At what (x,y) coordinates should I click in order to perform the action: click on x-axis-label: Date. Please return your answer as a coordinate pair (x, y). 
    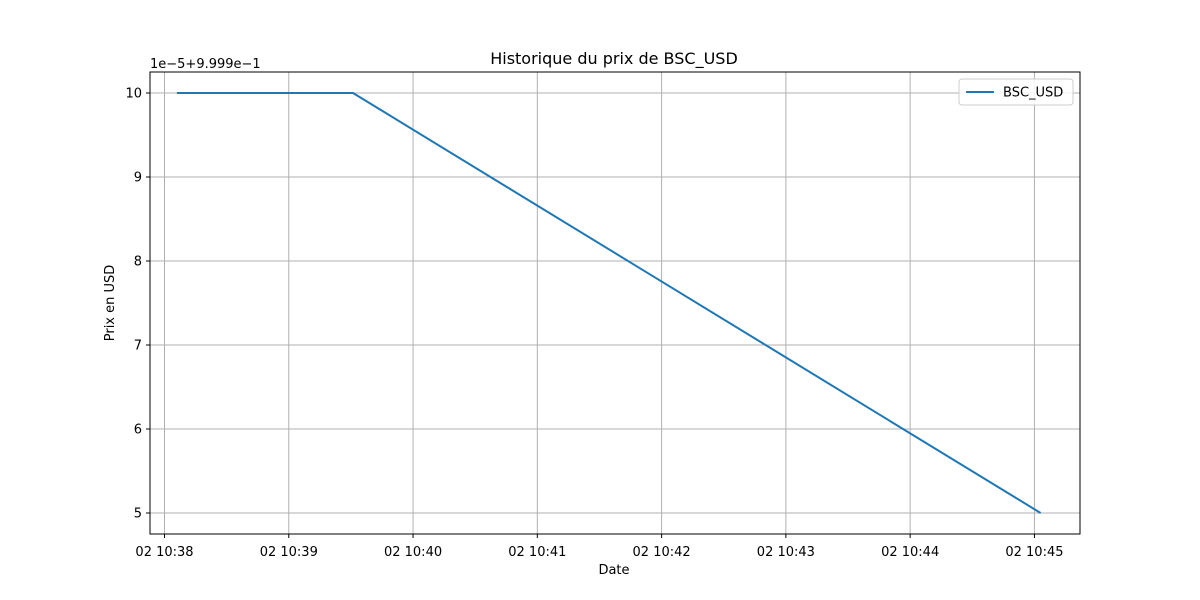
    Looking at the image, I should click on (613, 570).